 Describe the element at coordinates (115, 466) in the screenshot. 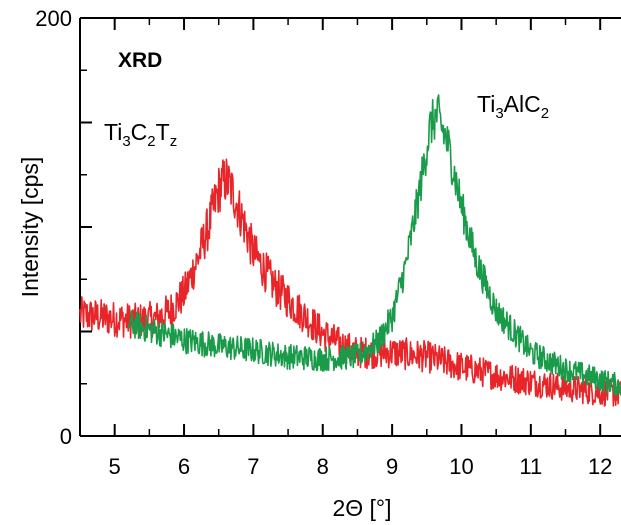

I see `x-tick-label: 5` at that location.